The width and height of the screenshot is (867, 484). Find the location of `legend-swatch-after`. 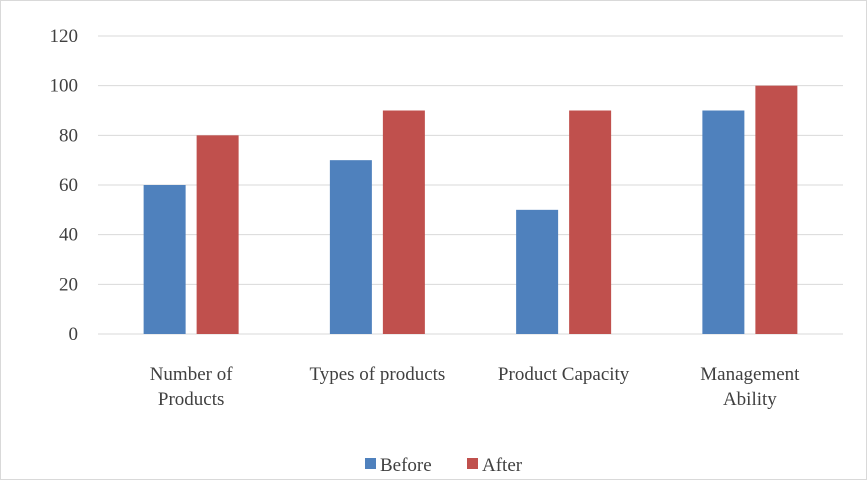

legend-swatch-after is located at coordinates (472, 463).